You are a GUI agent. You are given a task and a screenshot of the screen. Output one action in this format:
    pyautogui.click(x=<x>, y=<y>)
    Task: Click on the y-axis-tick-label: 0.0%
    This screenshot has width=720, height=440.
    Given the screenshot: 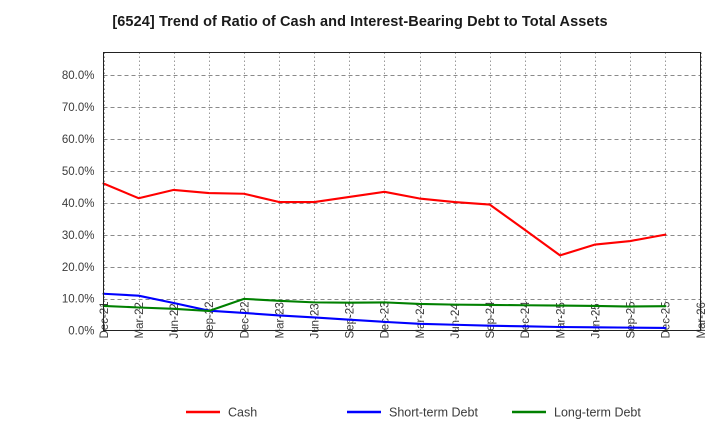 What is the action you would take?
    pyautogui.click(x=81, y=332)
    